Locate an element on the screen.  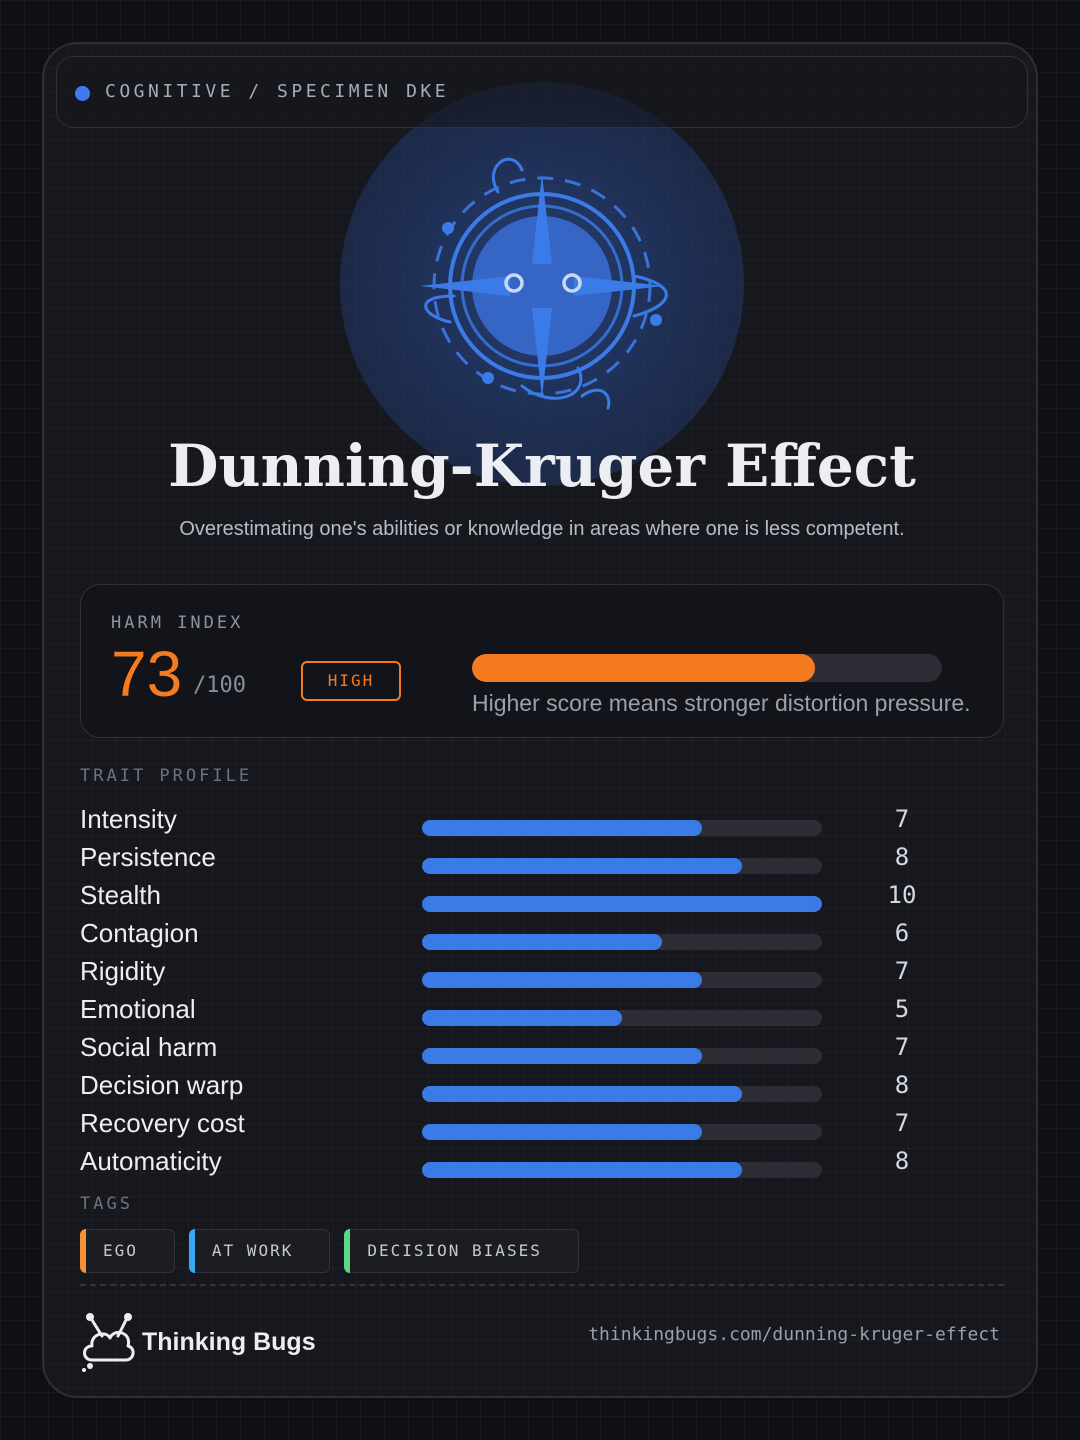
trait-profile-label: TRAIT PROFILE is located at coordinates (166, 776).